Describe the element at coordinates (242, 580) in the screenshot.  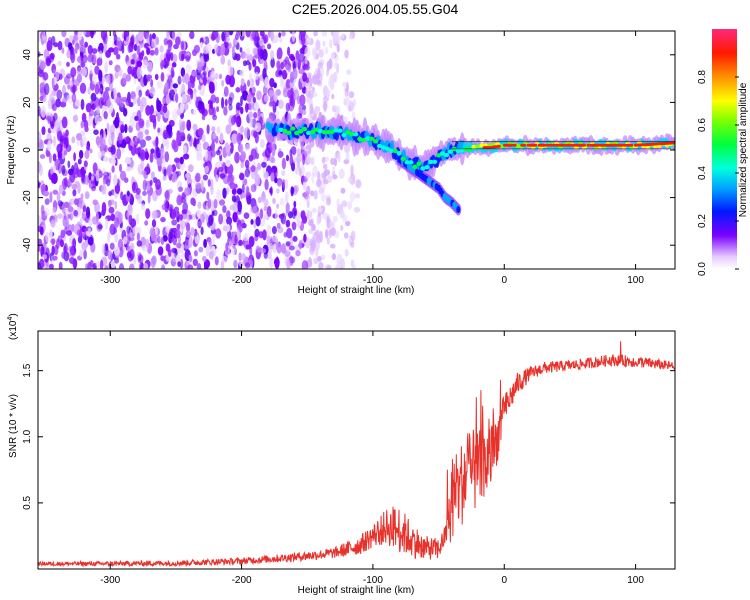
I see `x-tick-label: -200` at that location.